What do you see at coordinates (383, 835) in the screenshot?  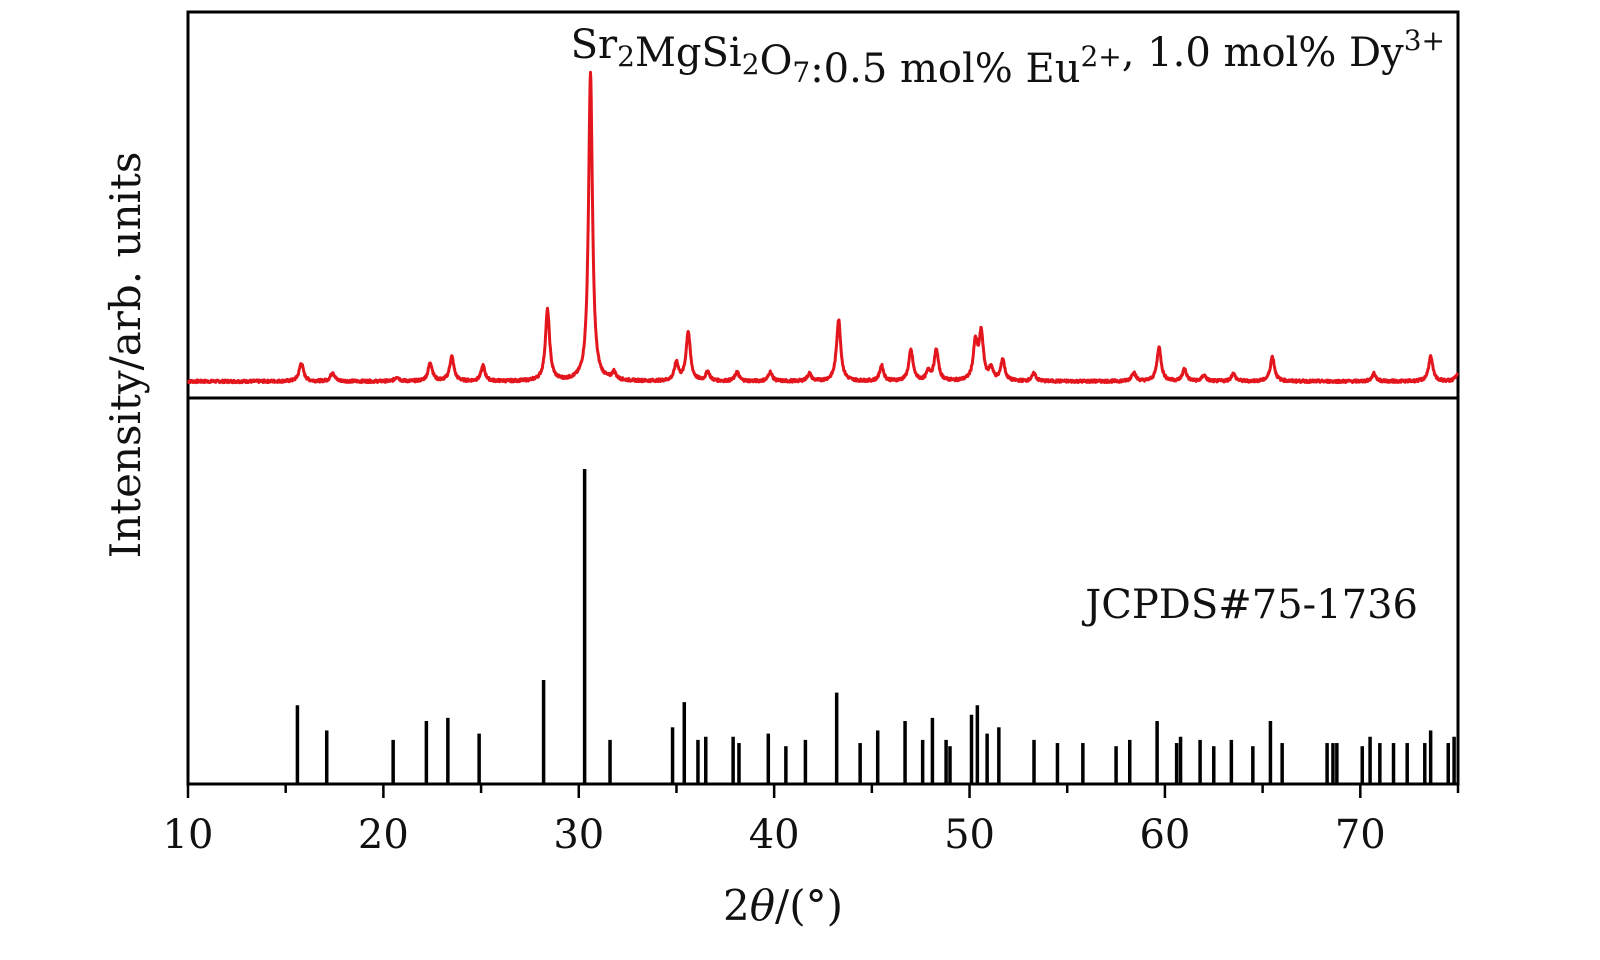 I see `x-tick-label: 20` at bounding box center [383, 835].